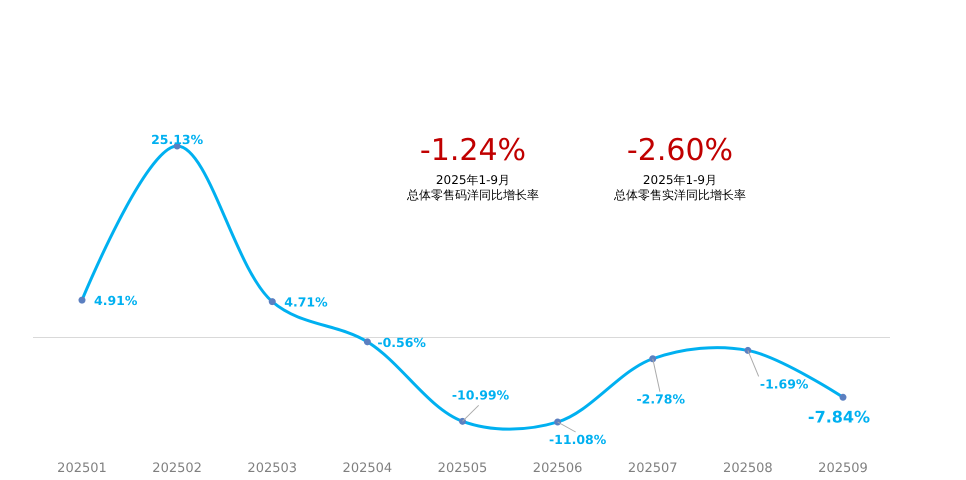 The image size is (966, 480). Describe the element at coordinates (463, 468) in the screenshot. I see `x-tick-label: 202505` at that location.